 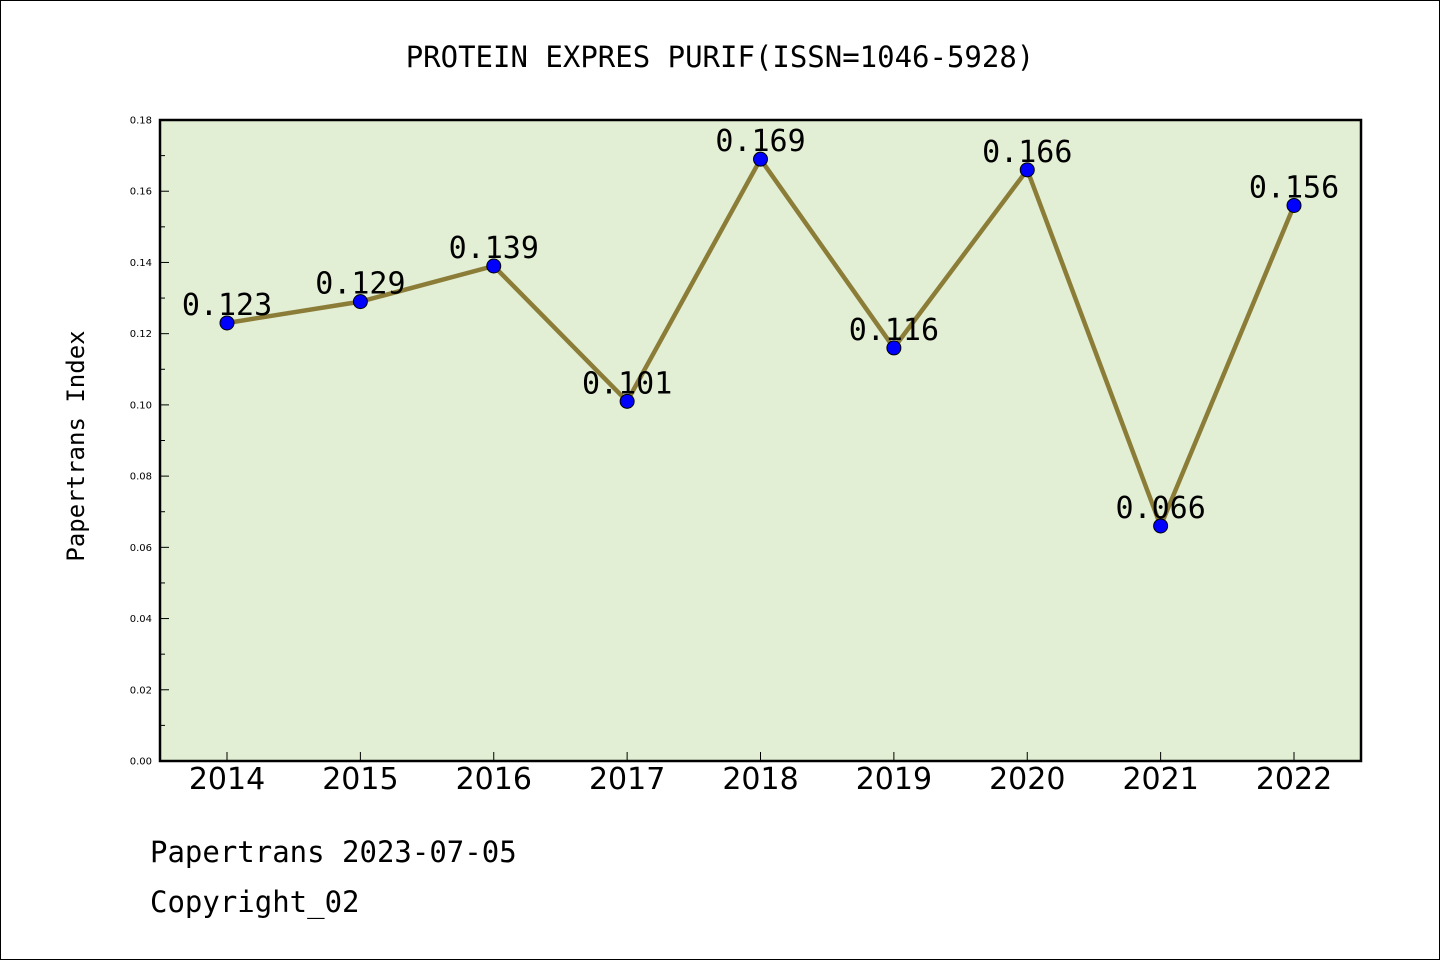 I want to click on y-tick-label: 0.10, so click(x=141, y=405).